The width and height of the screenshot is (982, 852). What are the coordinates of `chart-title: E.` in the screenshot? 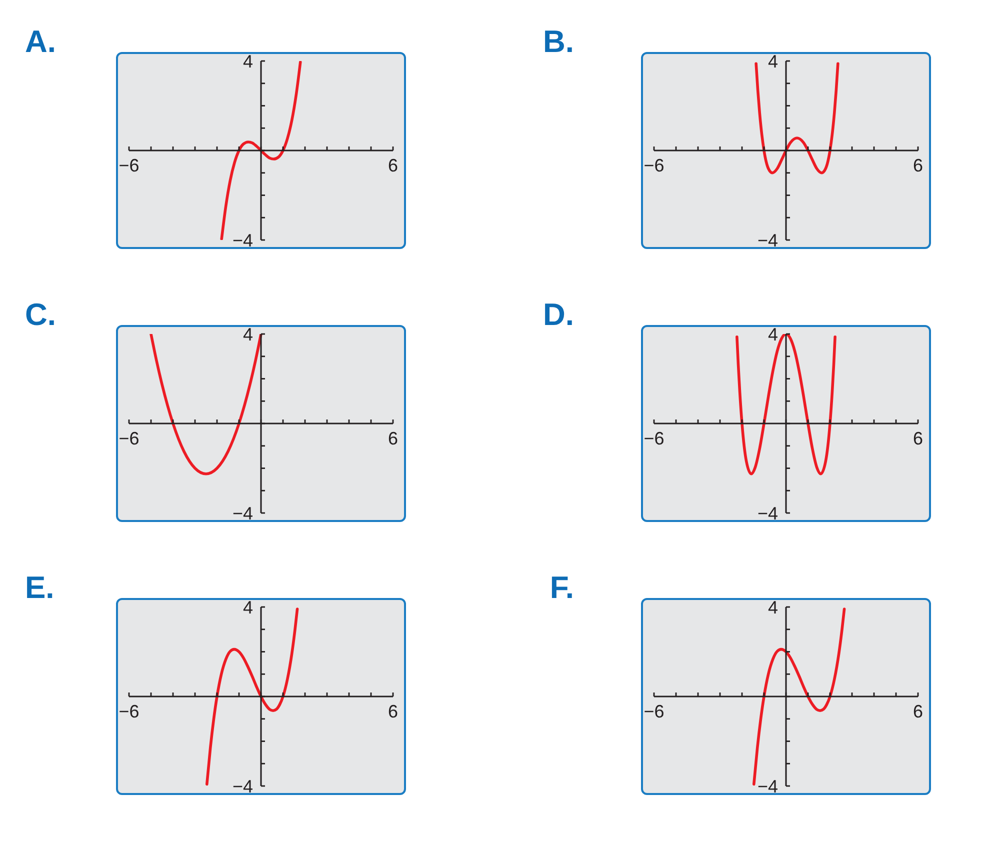 It's located at (40, 587).